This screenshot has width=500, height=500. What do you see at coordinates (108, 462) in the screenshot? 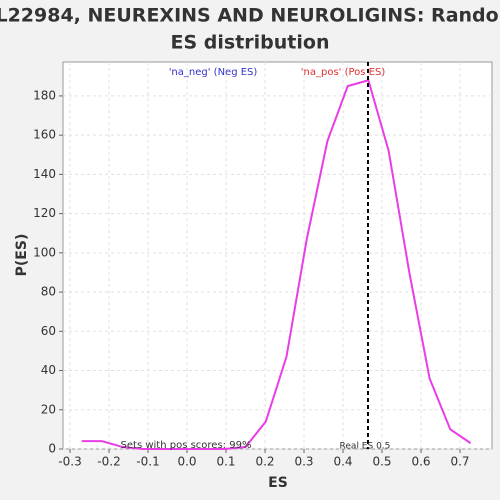
I see `x-tick-label: -0.2` at bounding box center [108, 462].